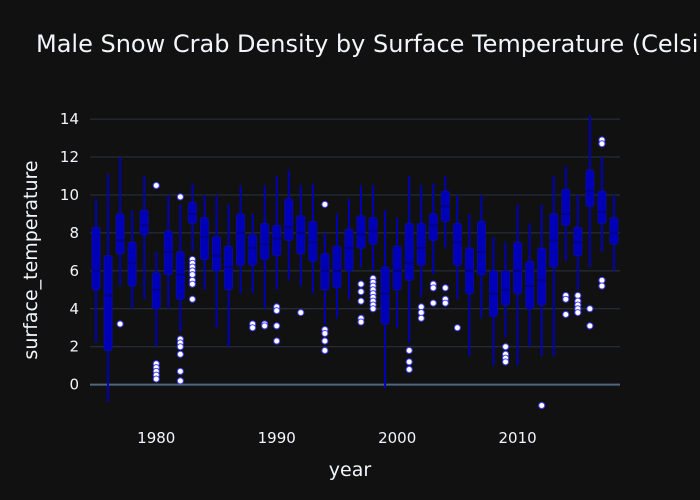  I want to click on box-1983, so click(192, 217).